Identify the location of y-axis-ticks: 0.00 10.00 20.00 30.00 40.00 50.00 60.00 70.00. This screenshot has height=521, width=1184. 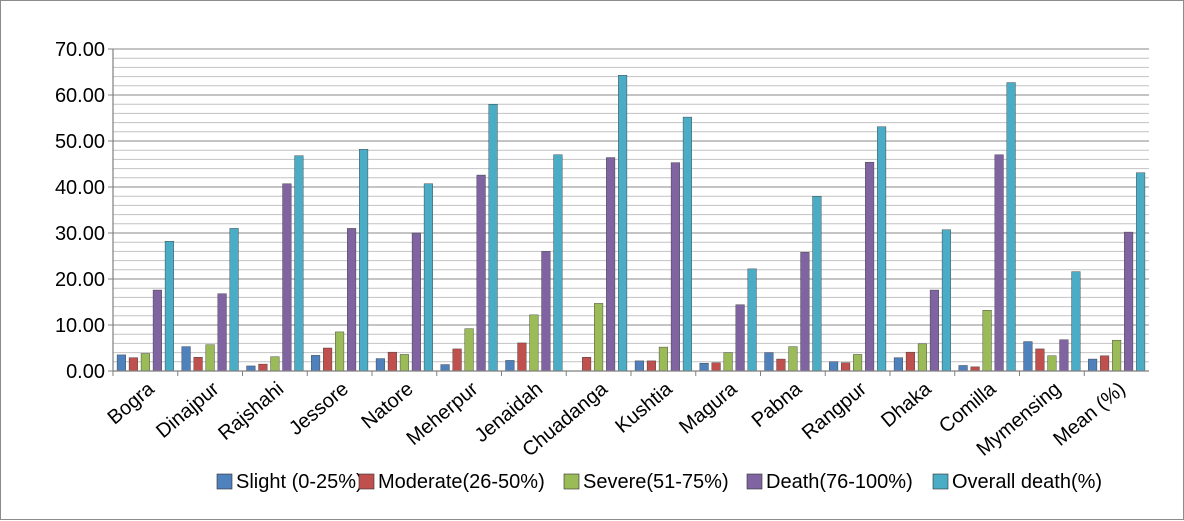
(84, 211).